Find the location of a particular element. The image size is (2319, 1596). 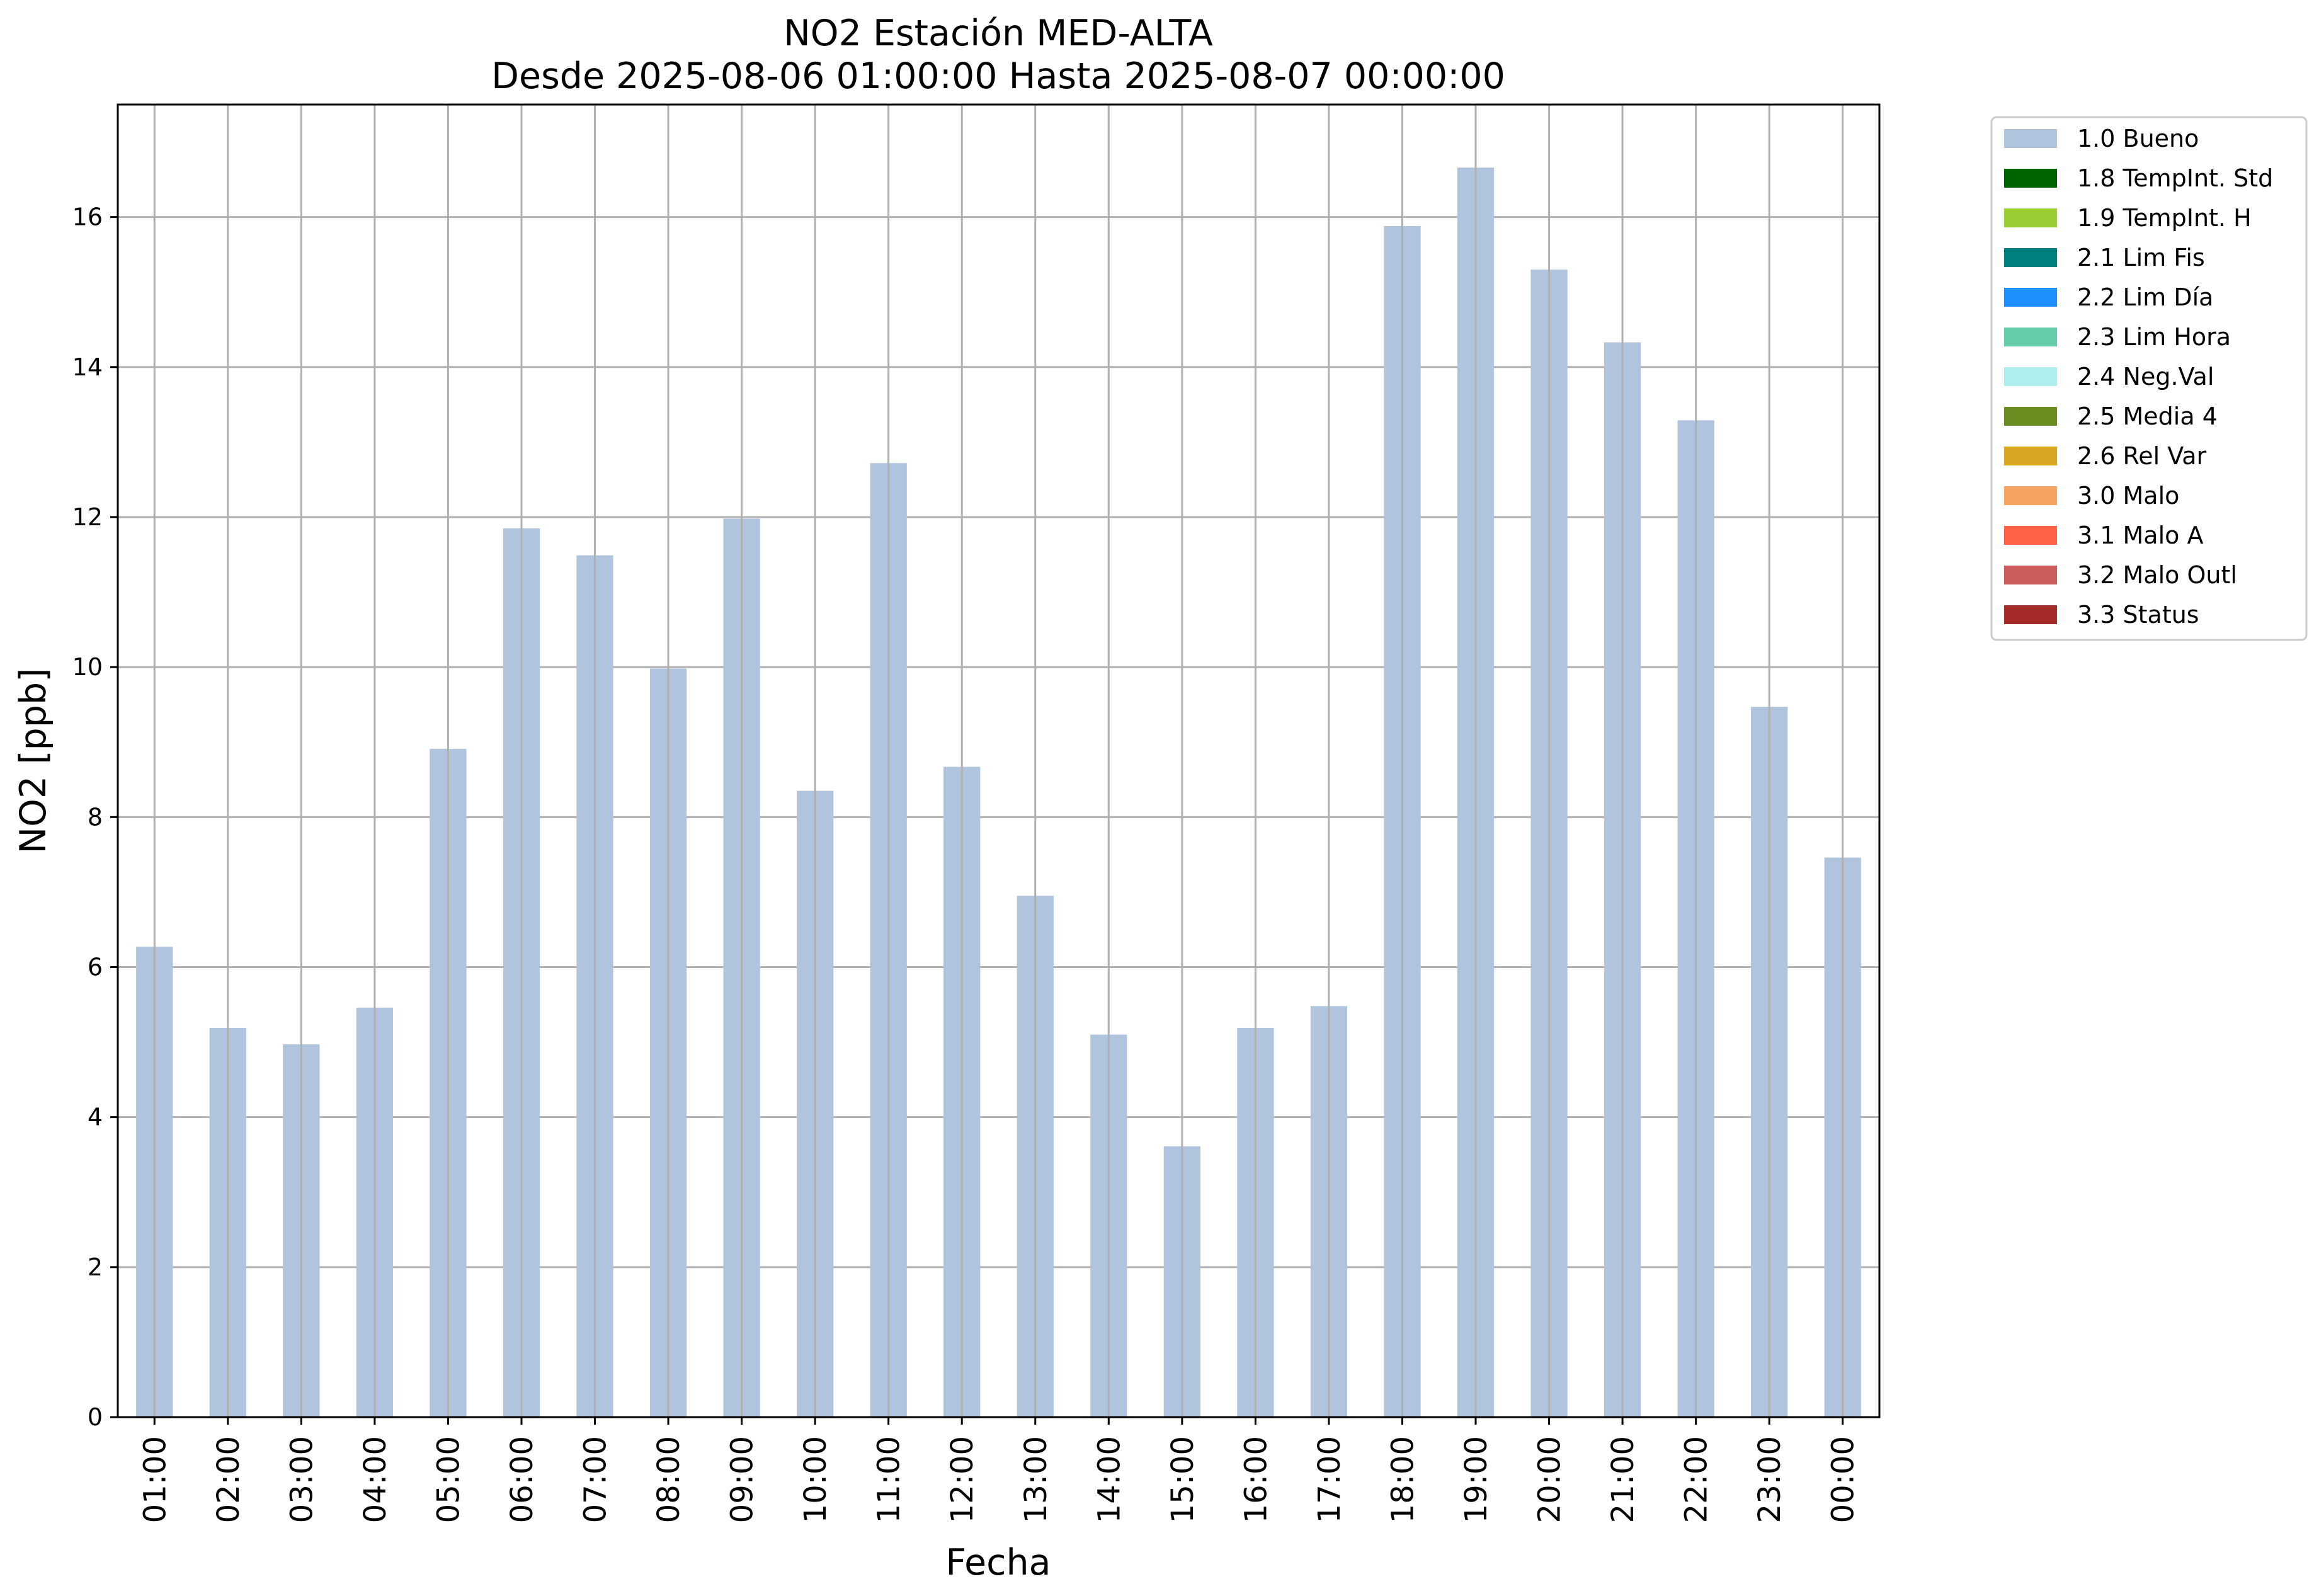

y-tick-label: 8 is located at coordinates (95, 817).